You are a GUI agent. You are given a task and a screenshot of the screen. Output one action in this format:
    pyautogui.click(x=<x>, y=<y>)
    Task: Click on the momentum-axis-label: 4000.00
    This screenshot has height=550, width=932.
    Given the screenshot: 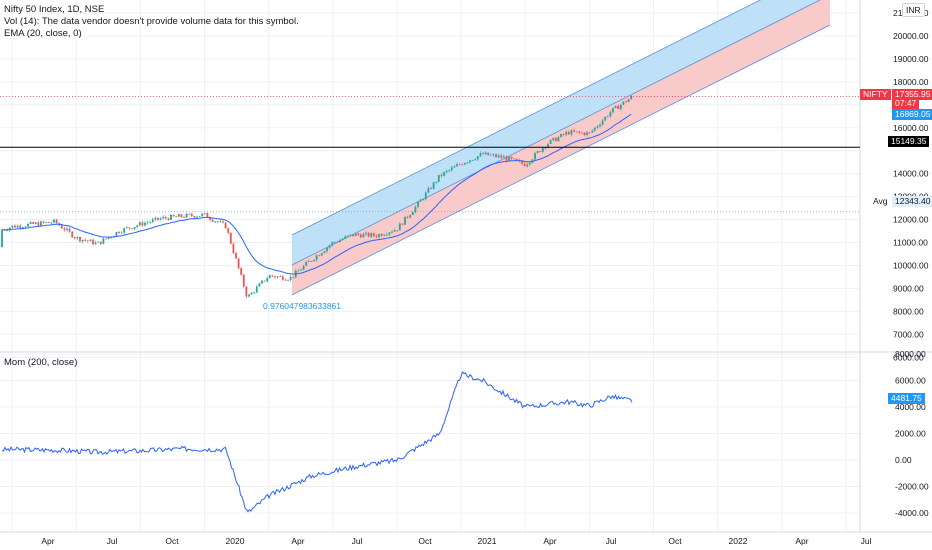 What is the action you would take?
    pyautogui.click(x=910, y=407)
    